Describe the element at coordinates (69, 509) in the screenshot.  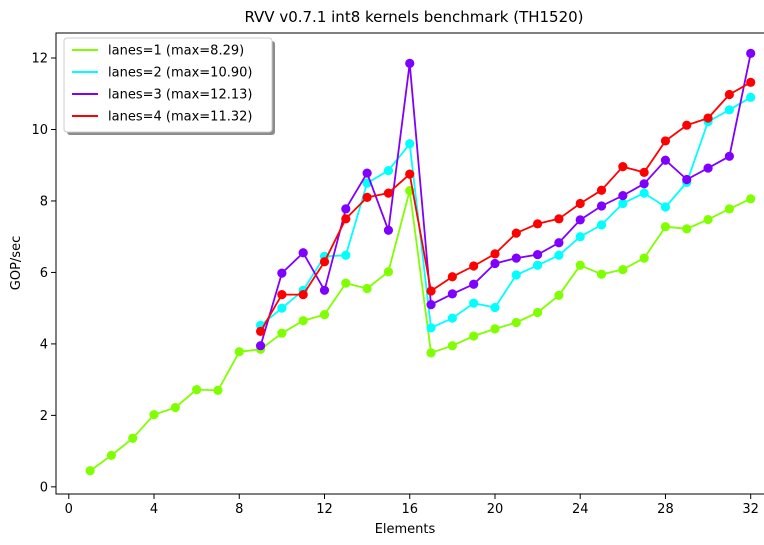
I see `x-tick-label: 0` at that location.